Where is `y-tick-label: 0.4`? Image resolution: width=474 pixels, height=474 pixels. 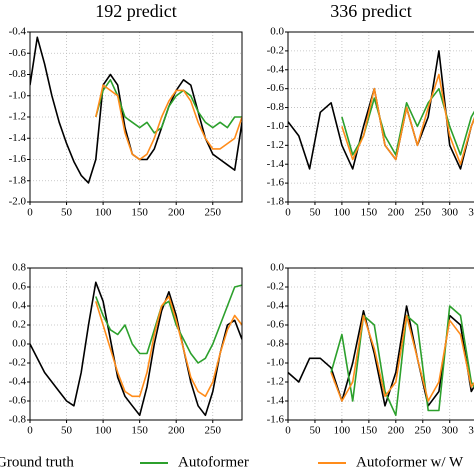
y-tick-label: 0.4 is located at coordinates (19, 306).